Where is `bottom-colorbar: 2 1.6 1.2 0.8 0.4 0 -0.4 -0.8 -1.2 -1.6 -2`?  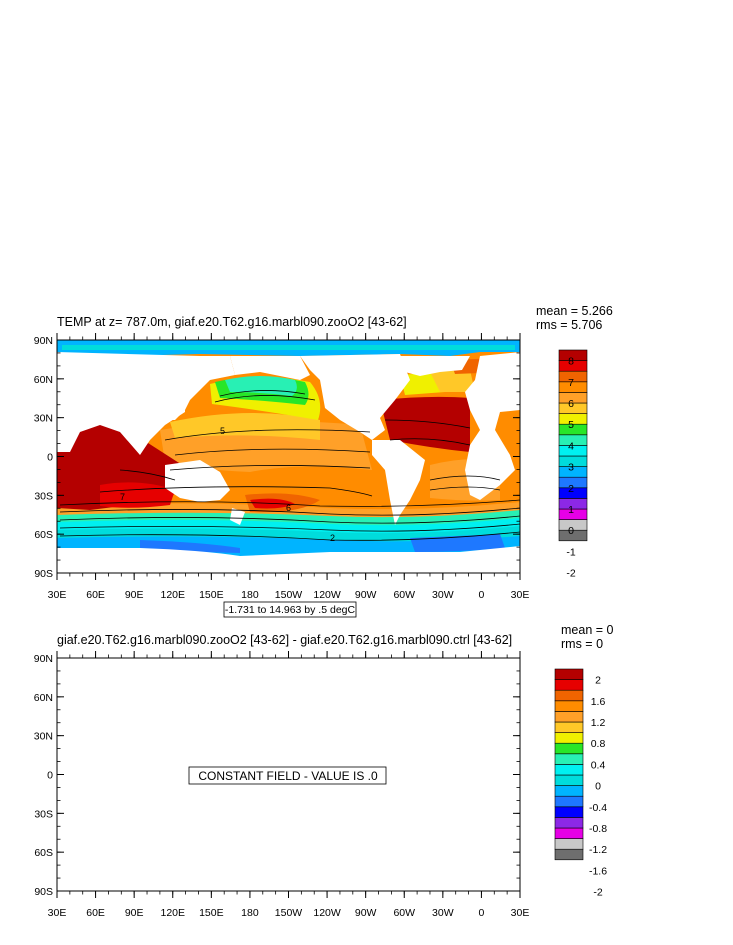
bottom-colorbar: 2 1.6 1.2 0.8 0.4 0 -0.4 -0.8 -1.2 -1.6 -2 is located at coordinates (580, 783).